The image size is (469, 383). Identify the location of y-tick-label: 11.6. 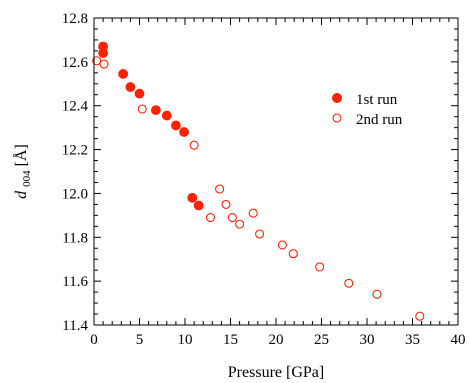
(75, 282).